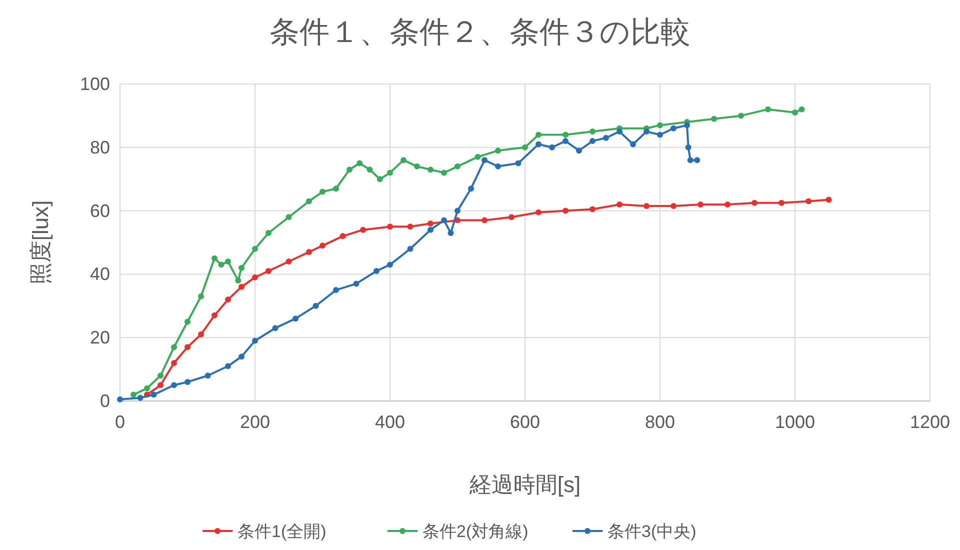 The height and width of the screenshot is (550, 960). What do you see at coordinates (525, 422) in the screenshot?
I see `x-tick-label: 600` at bounding box center [525, 422].